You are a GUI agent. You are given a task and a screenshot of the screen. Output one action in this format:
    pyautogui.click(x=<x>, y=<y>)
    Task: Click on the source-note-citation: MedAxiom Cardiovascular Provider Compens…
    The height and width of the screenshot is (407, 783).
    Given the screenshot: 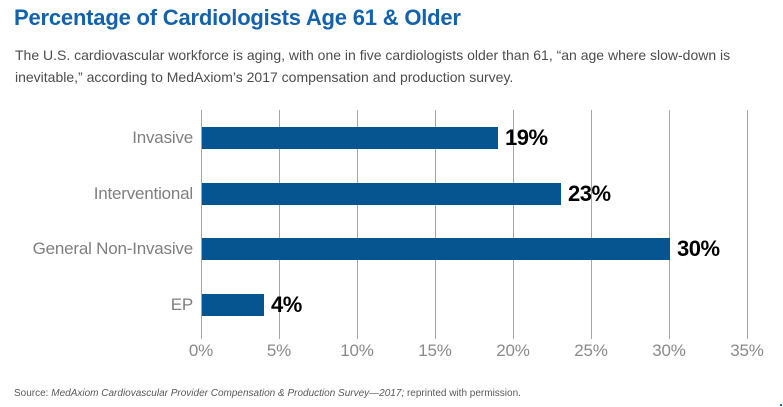 What is the action you would take?
    pyautogui.click(x=228, y=393)
    